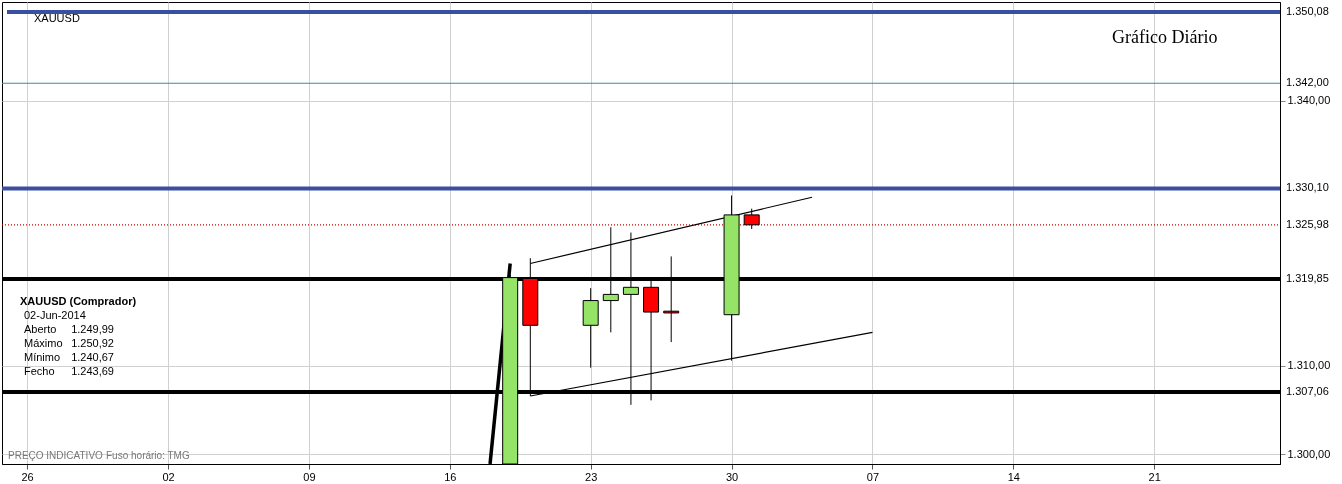  What do you see at coordinates (92, 343) in the screenshot?
I see `annotation: 1.250,92` at bounding box center [92, 343].